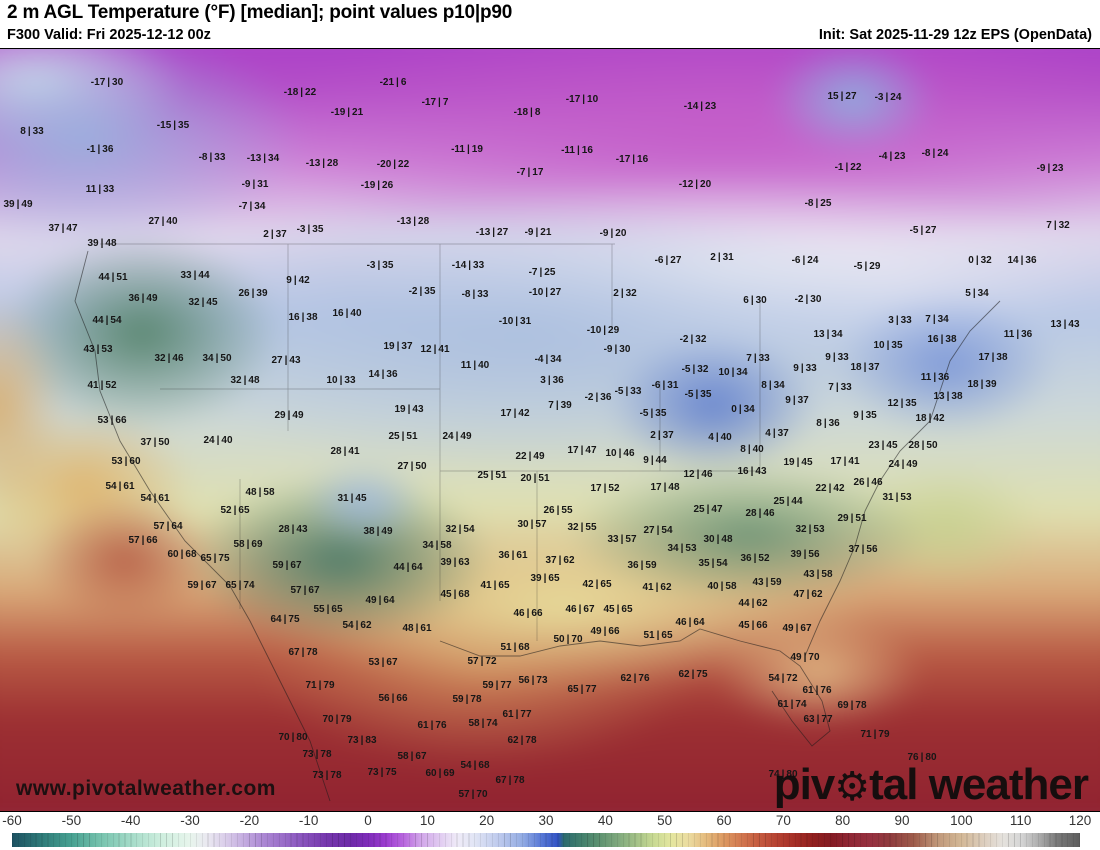  Describe the element at coordinates (218, 440) in the screenshot. I see `point-value: 24 | 40` at that location.